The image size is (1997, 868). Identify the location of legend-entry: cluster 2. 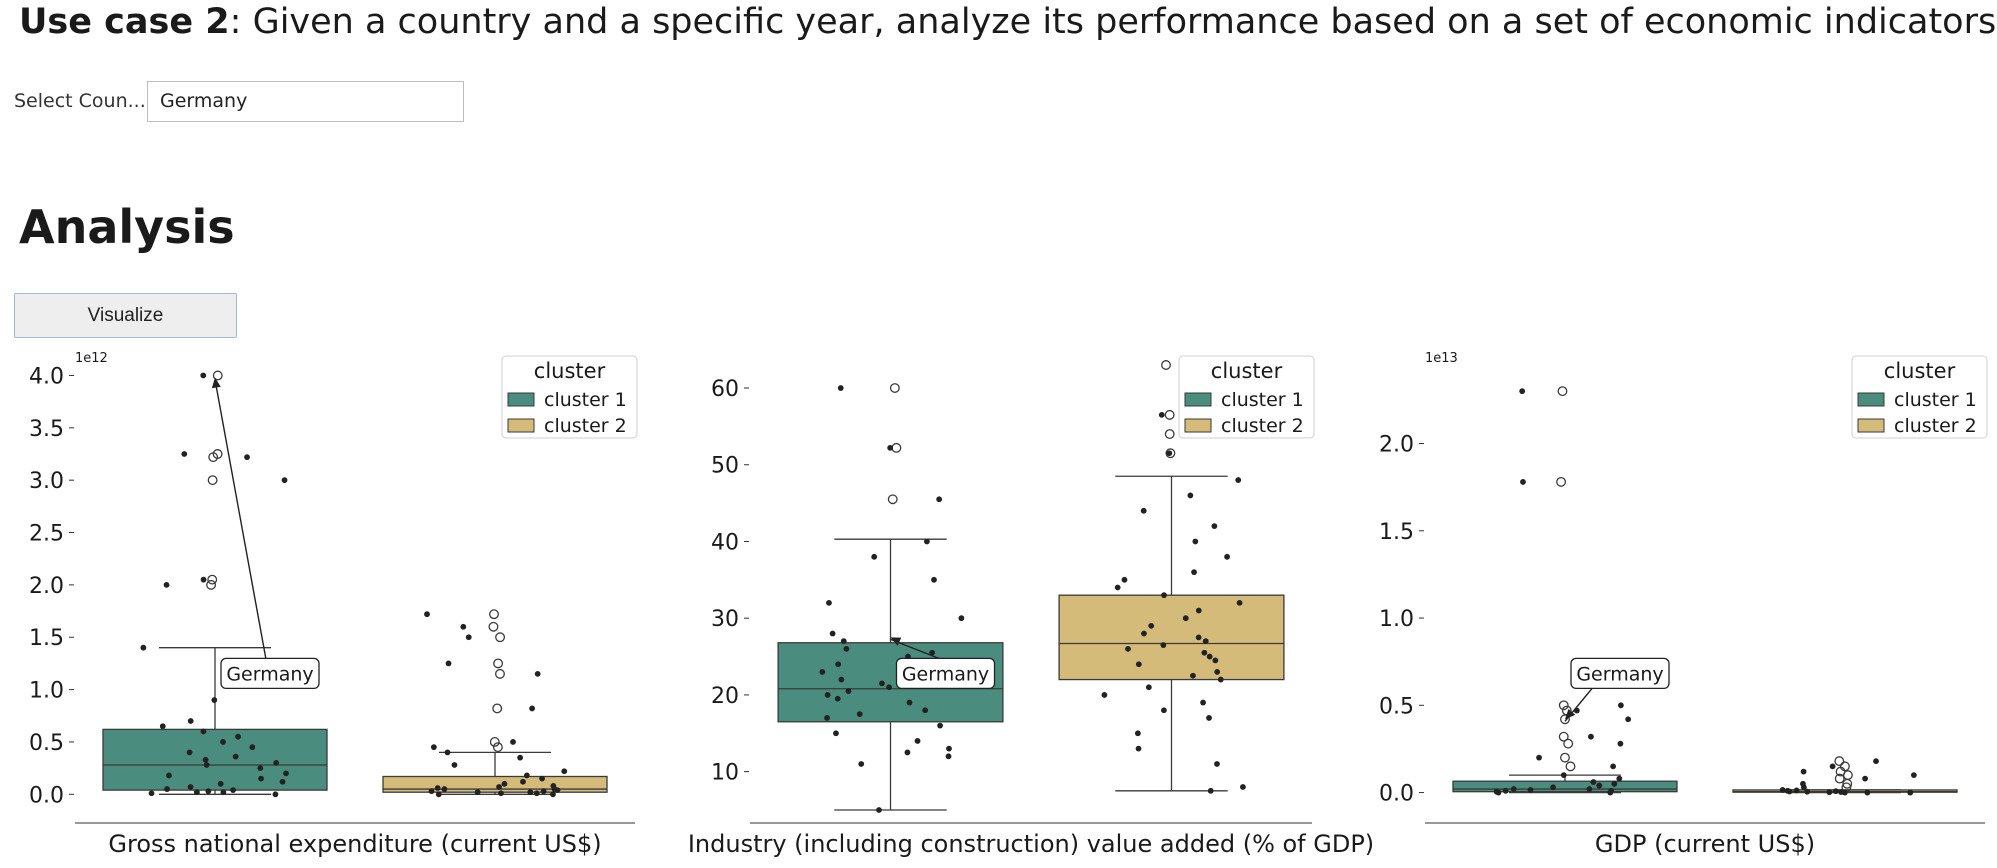
(1262, 426).